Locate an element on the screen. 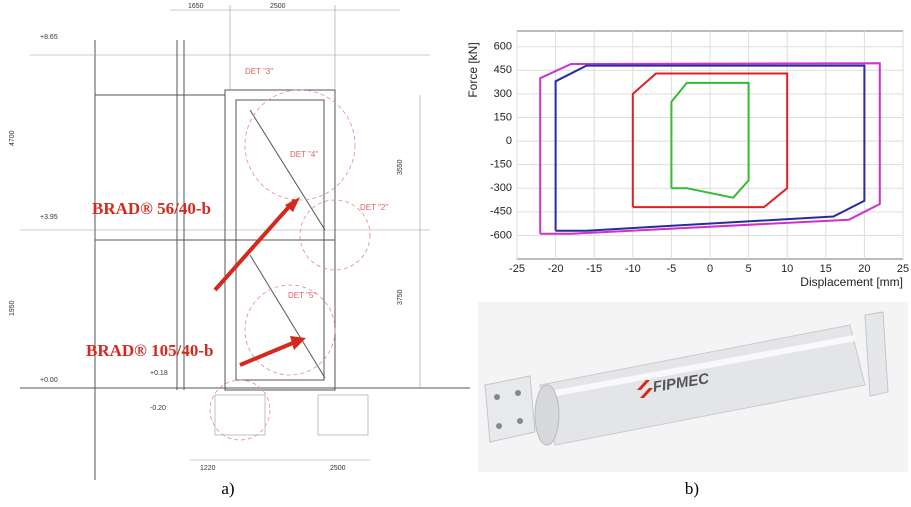  y-tick-label: -600 is located at coordinates (501, 235).